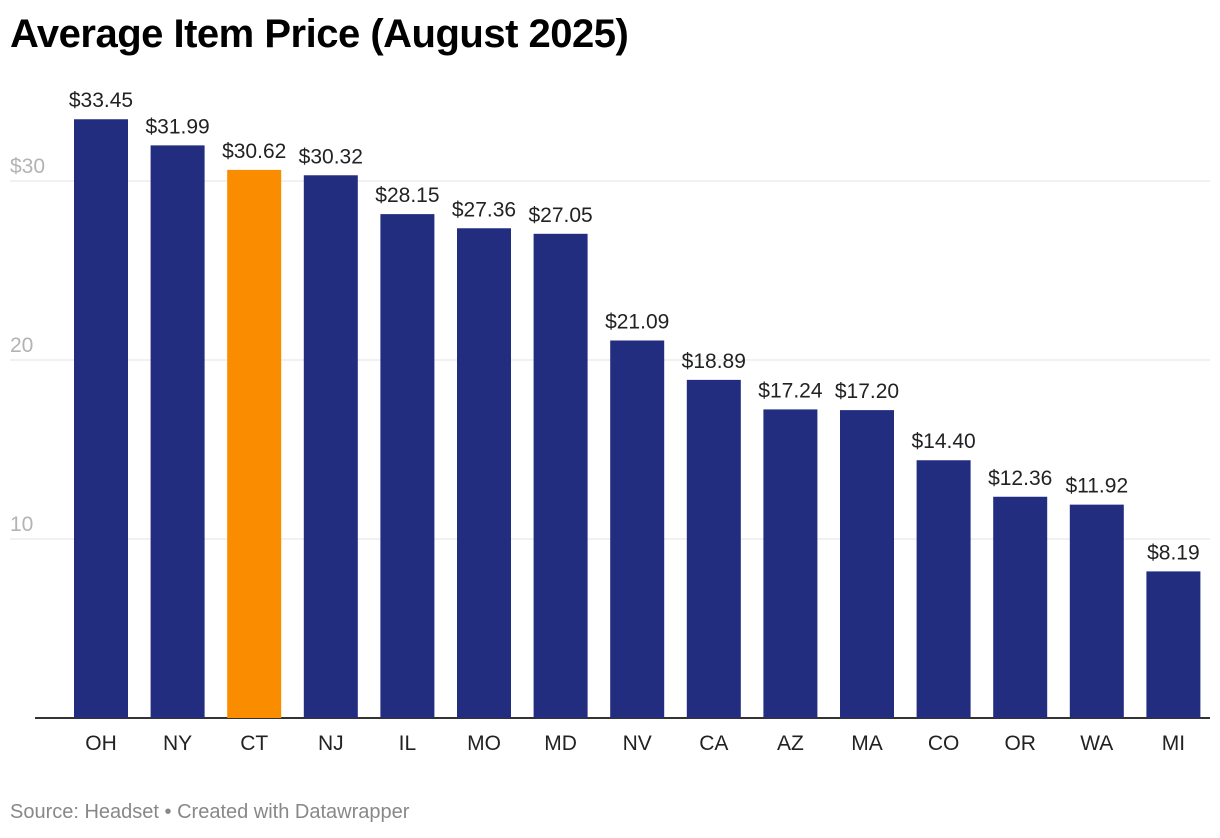 This screenshot has height=838, width=1220. What do you see at coordinates (1173, 644) in the screenshot?
I see `bar-mi` at bounding box center [1173, 644].